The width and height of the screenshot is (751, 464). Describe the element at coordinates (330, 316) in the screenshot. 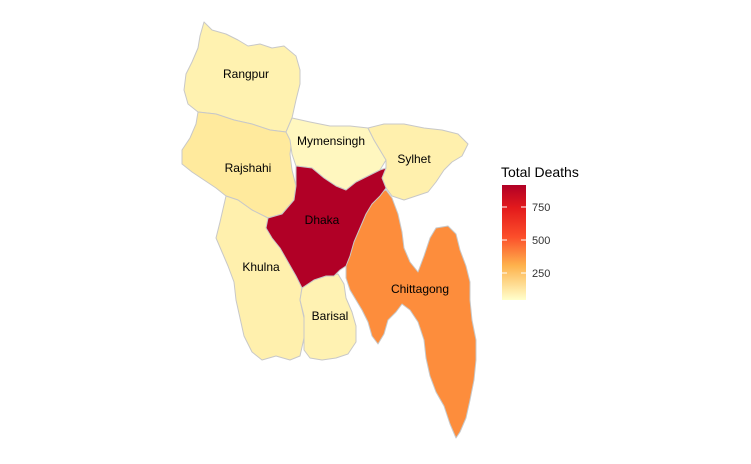

I see `label-barisal: Barisal` at that location.